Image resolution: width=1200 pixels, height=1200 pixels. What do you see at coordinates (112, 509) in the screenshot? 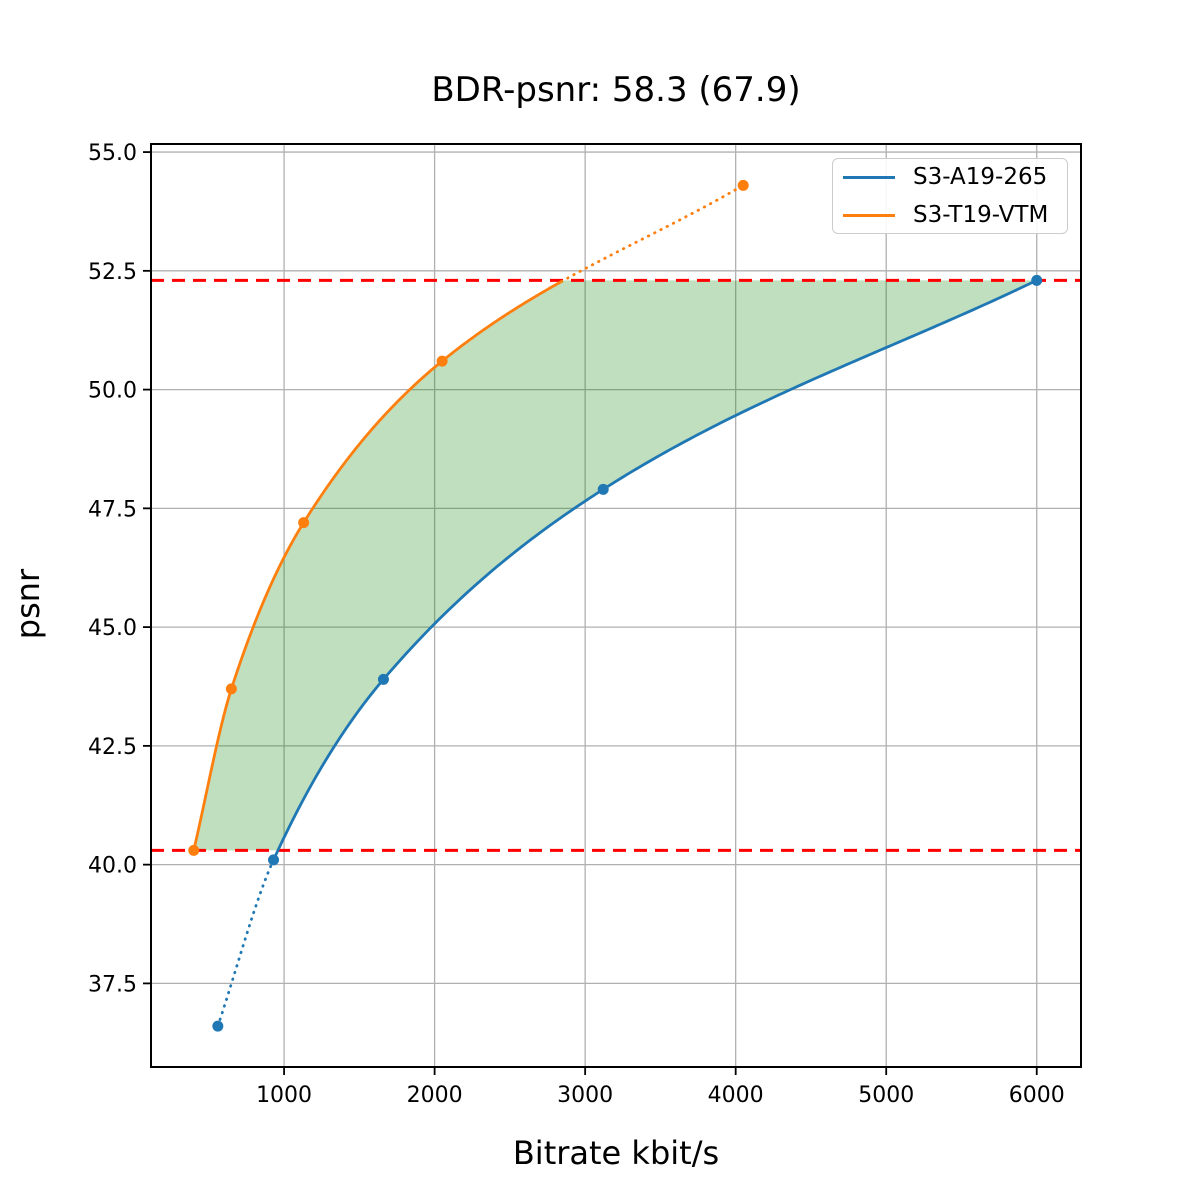
I see `y-tick-label: 47.5` at bounding box center [112, 509].